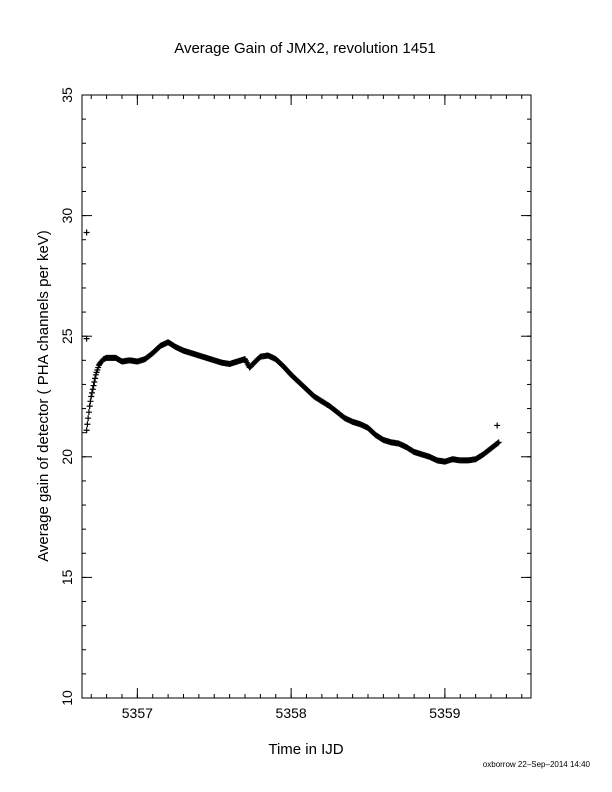 The image size is (612, 792). I want to click on y-tick-label: 30, so click(67, 216).